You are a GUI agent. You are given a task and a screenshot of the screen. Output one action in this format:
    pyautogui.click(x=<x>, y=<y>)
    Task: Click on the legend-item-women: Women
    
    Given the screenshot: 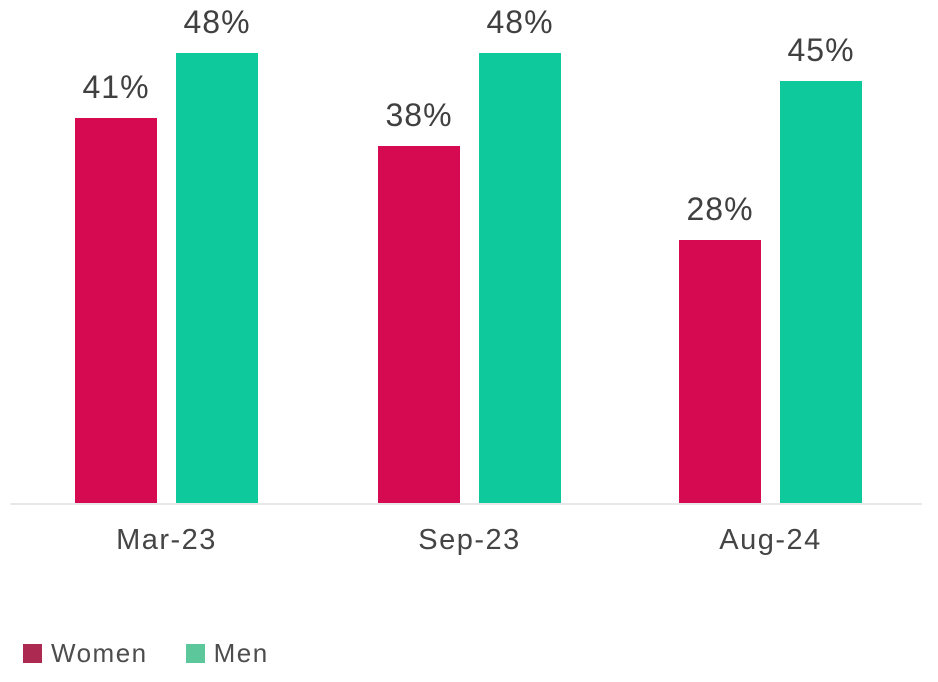 What is the action you would take?
    pyautogui.click(x=85, y=653)
    